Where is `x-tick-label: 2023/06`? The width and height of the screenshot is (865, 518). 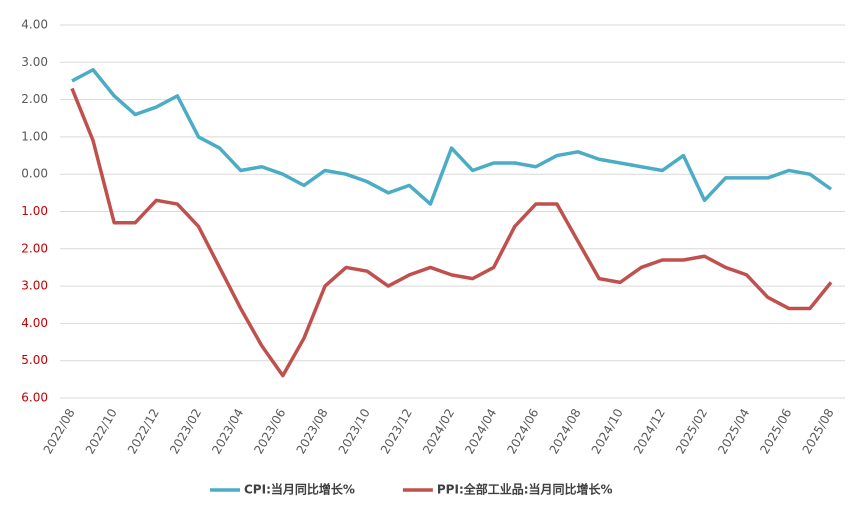
x-tick-label: 2023/06 is located at coordinates (269, 431).